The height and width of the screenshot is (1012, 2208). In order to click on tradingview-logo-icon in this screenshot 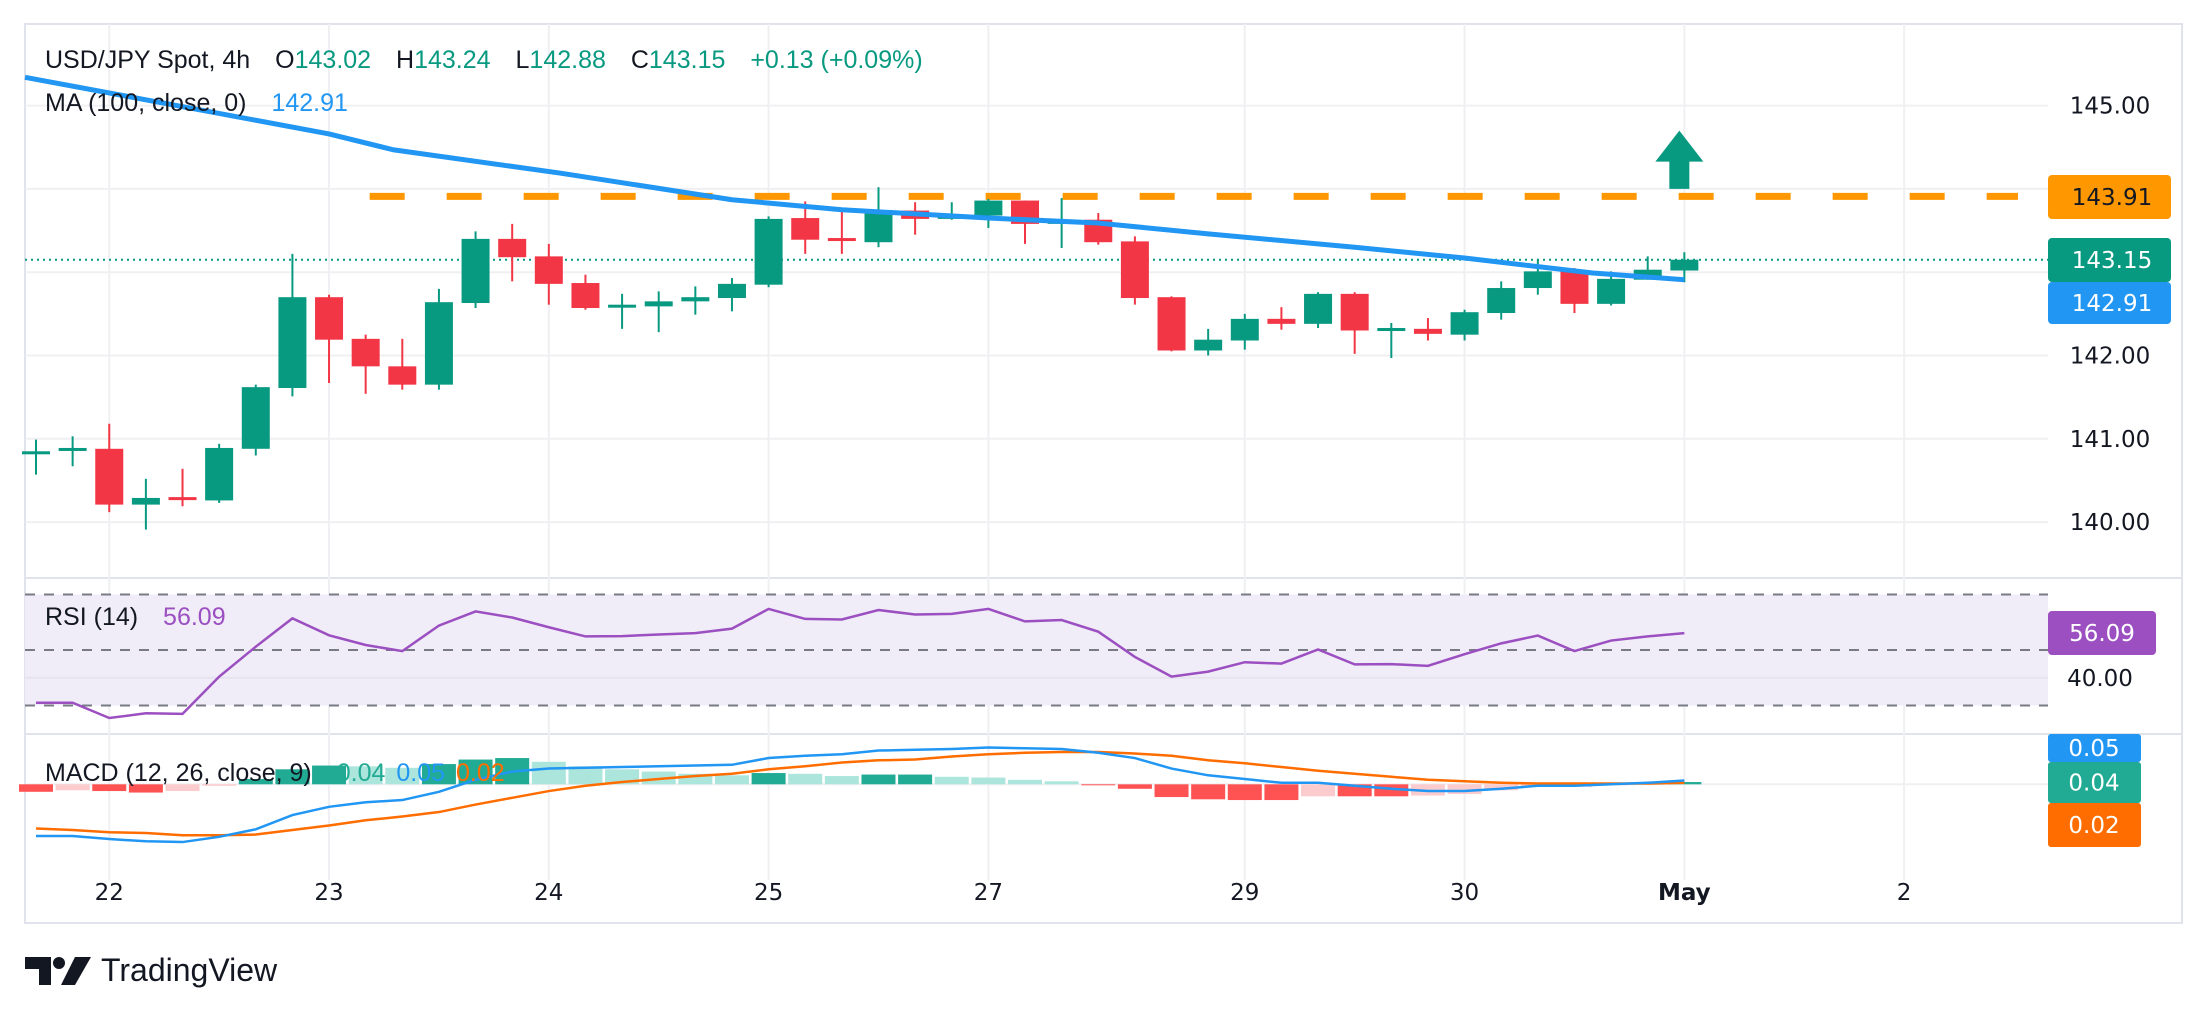, I will do `click(58, 970)`.